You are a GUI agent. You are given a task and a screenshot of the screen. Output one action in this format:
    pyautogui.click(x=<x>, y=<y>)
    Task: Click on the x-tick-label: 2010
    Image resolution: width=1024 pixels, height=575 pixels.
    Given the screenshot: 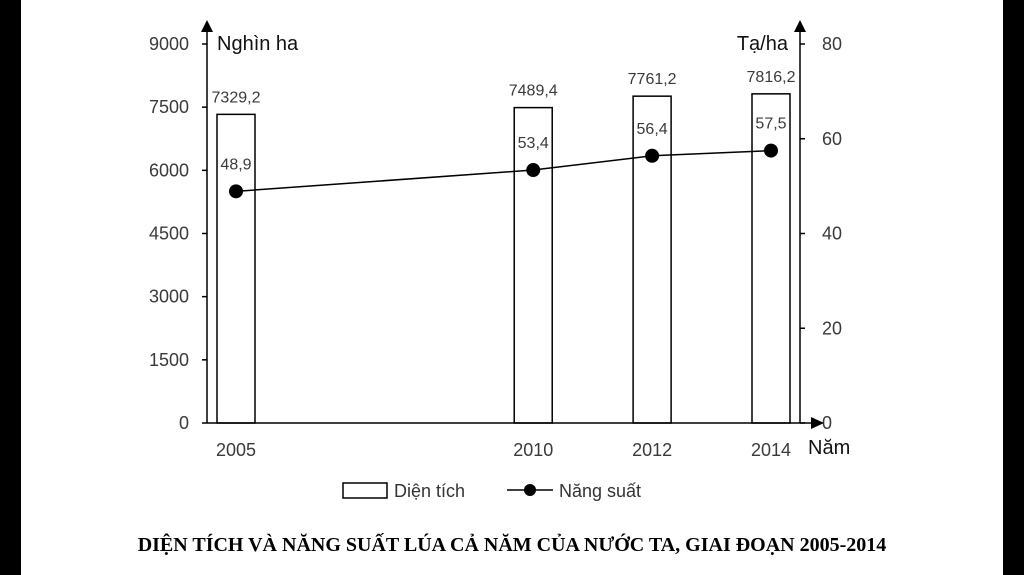 What is the action you would take?
    pyautogui.click(x=533, y=450)
    